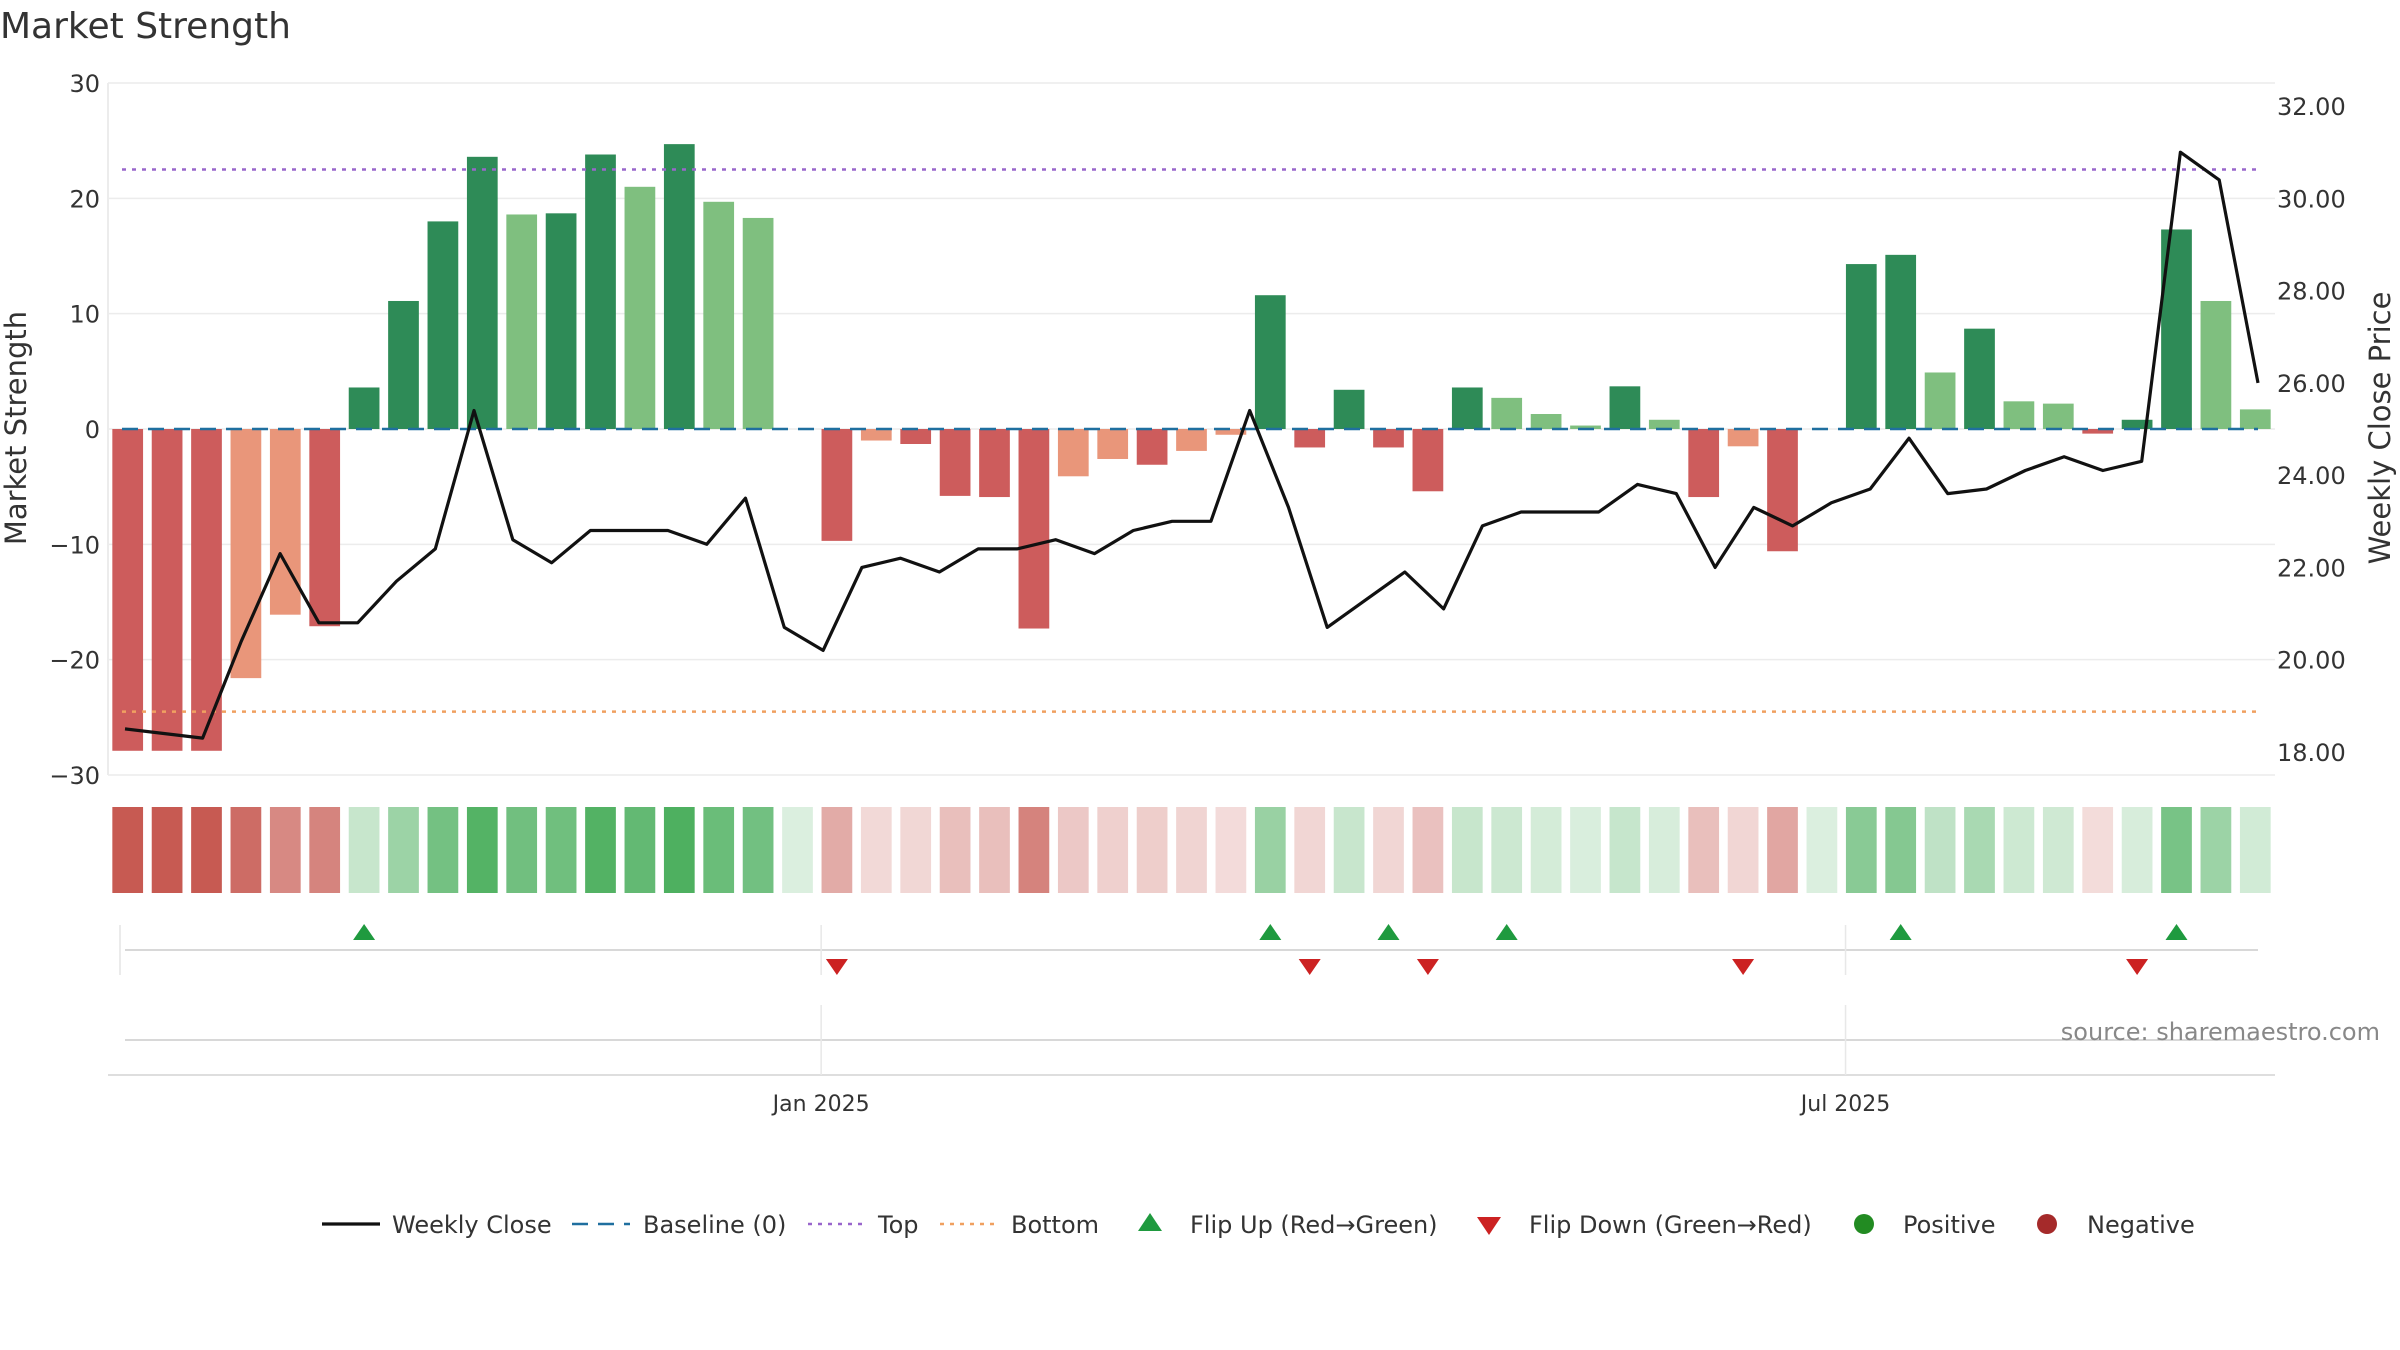  What do you see at coordinates (1191, 1061) in the screenshot?
I see `x-axis: Jan 2025 Jul 2025` at bounding box center [1191, 1061].